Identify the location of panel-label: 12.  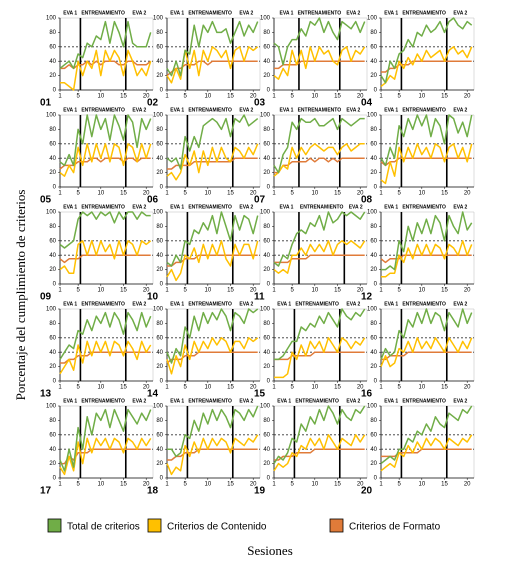
(367, 297).